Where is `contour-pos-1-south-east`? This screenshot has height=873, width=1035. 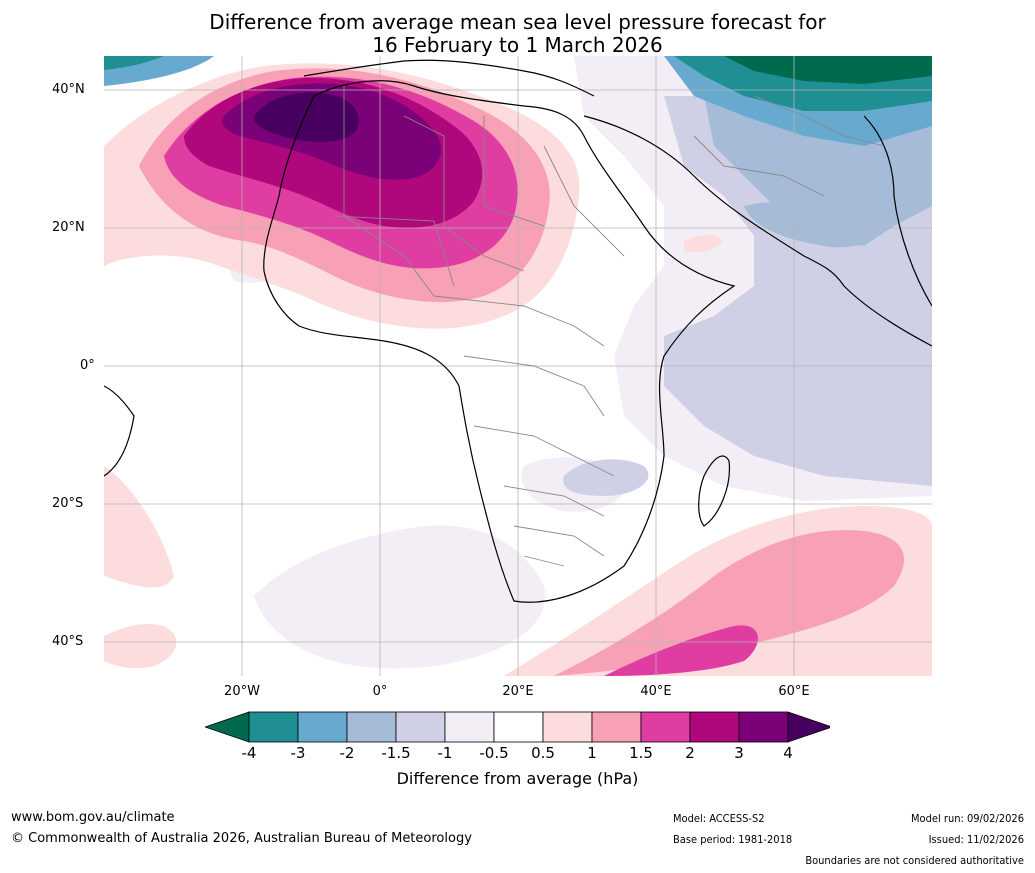 contour-pos-1-south-east is located at coordinates (729, 603).